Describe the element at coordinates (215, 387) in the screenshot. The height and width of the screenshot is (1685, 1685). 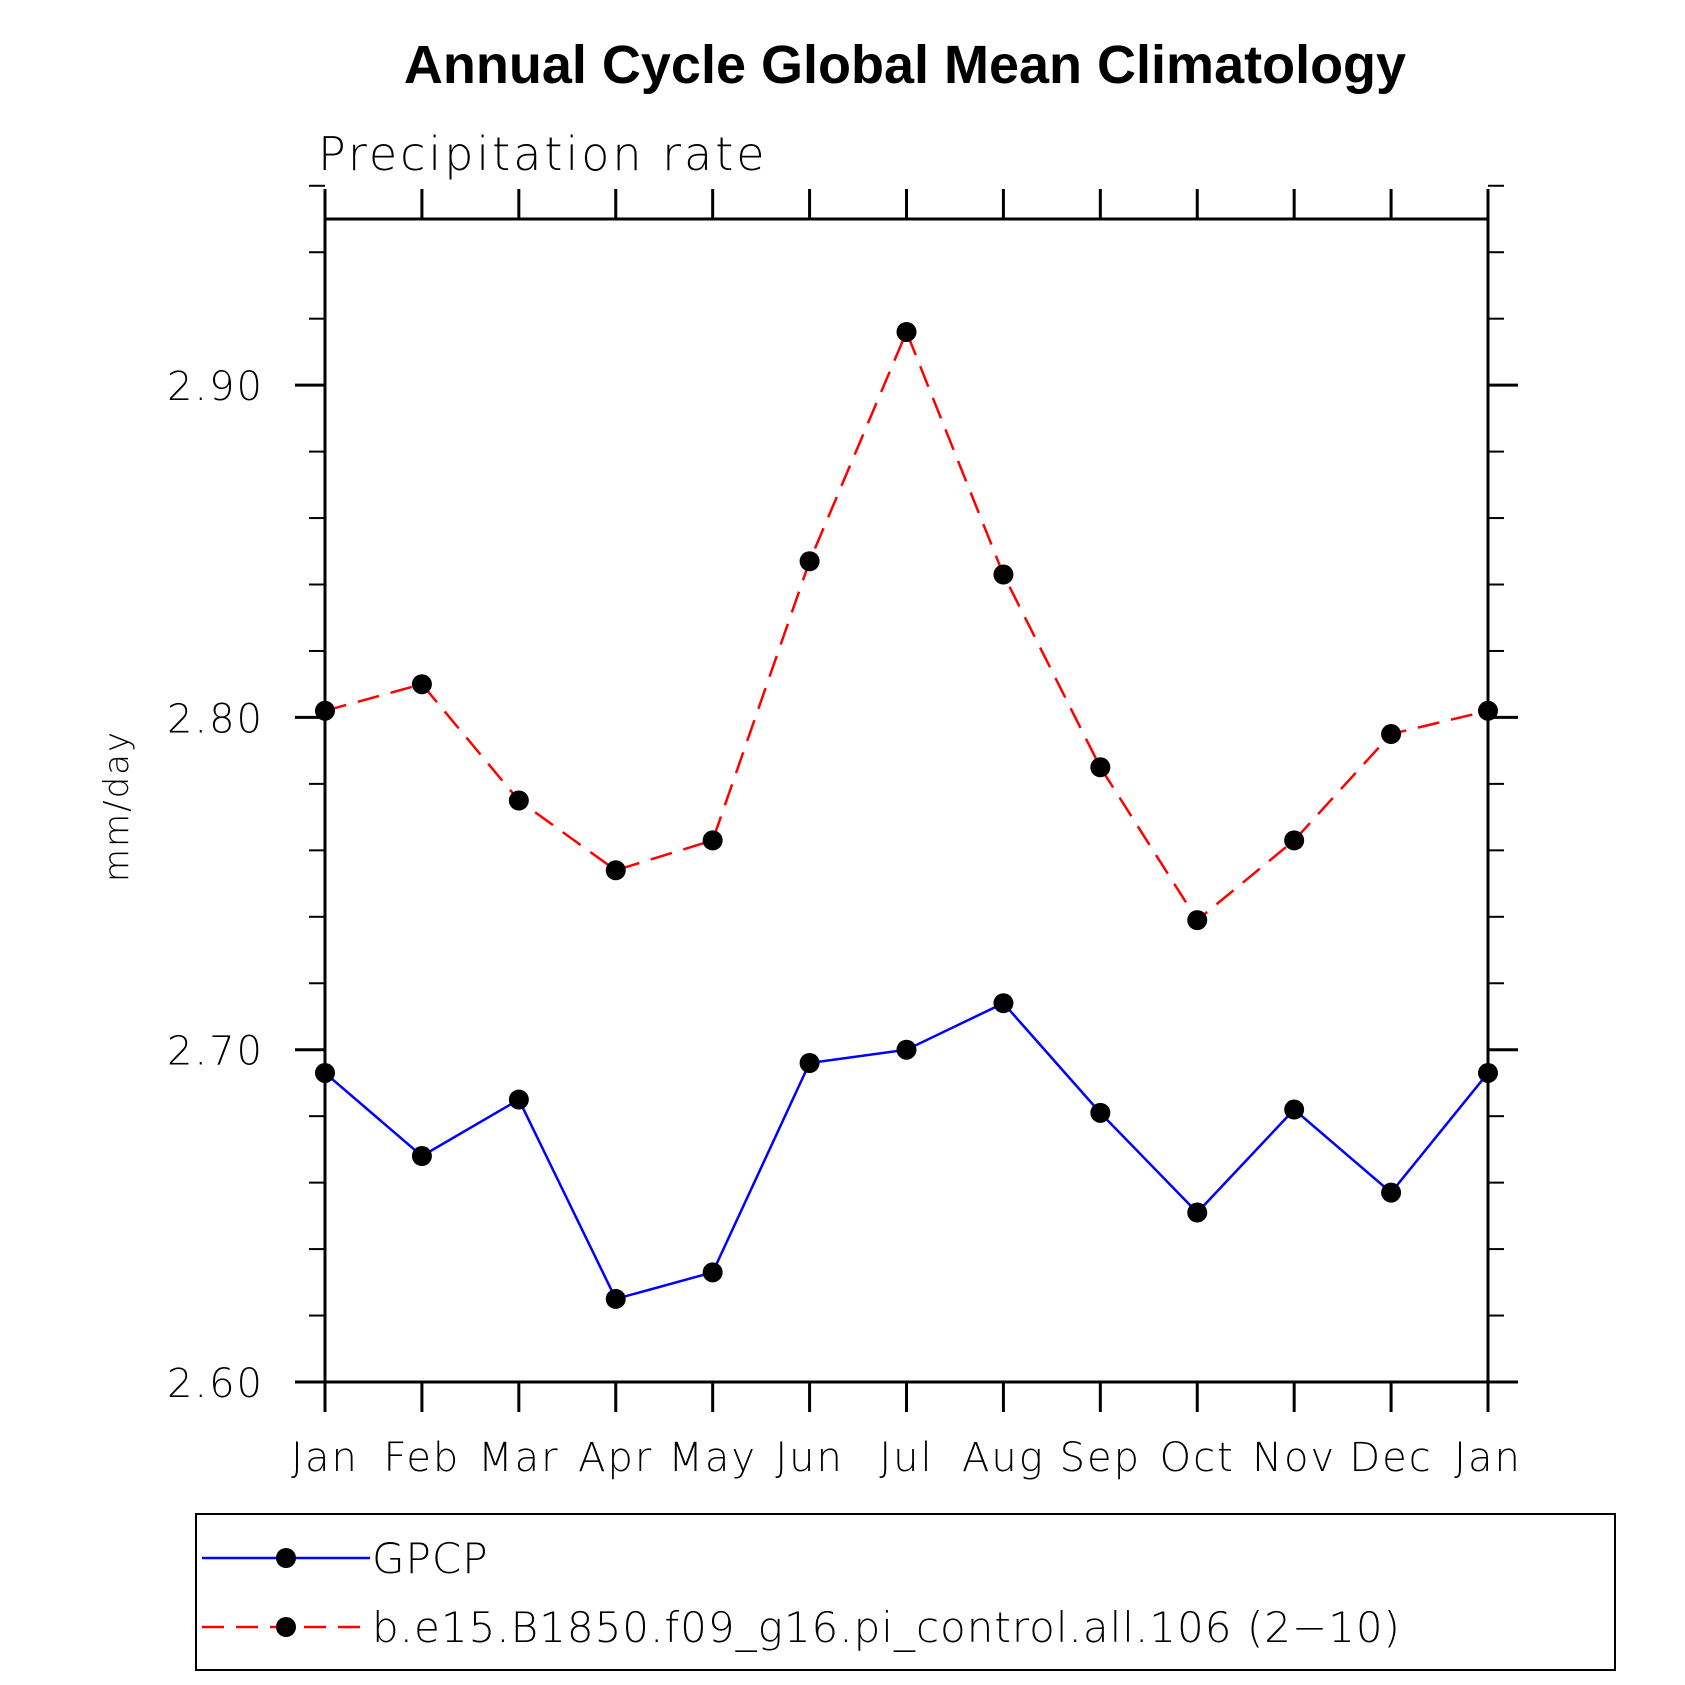
I see `y-tick-label: 2.90` at that location.